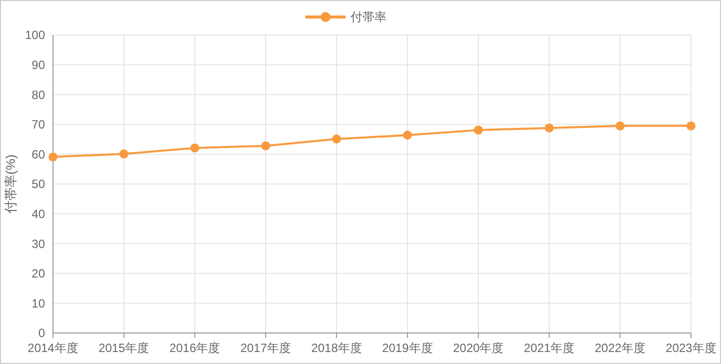 The image size is (721, 364). What do you see at coordinates (10, 184) in the screenshot?
I see `y-axis-title: 付帯率(%)` at bounding box center [10, 184].